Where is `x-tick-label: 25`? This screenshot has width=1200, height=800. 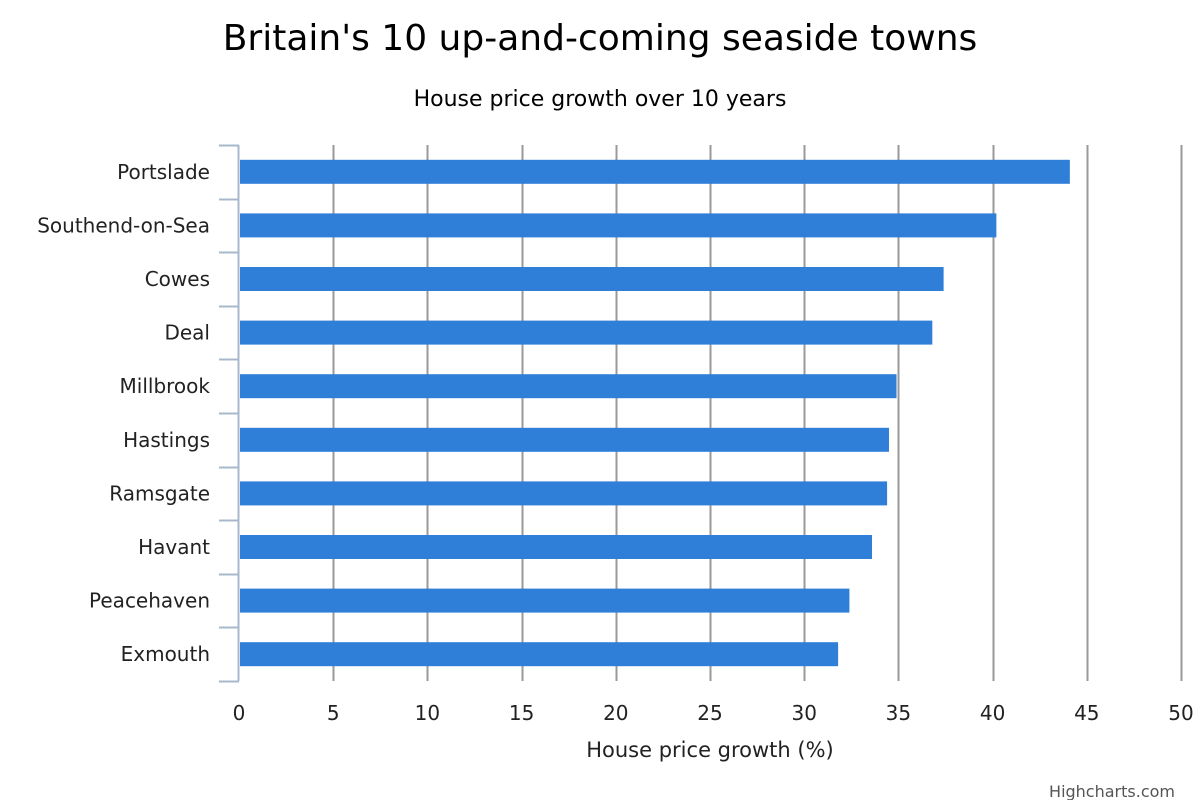 x-tick-label: 25 is located at coordinates (709, 713).